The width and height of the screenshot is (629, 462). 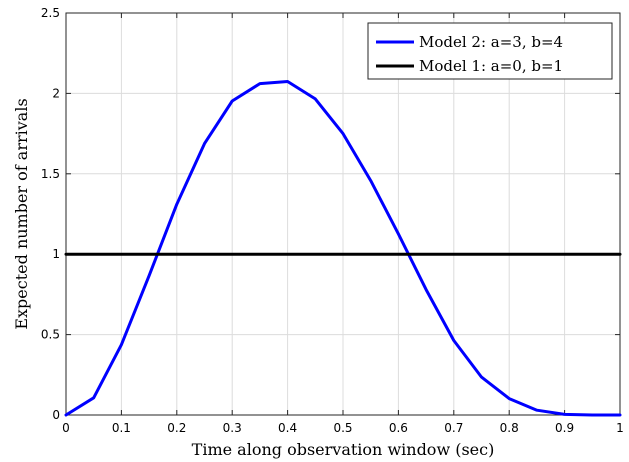 What do you see at coordinates (56, 254) in the screenshot?
I see `y-tick-label: 1` at bounding box center [56, 254].